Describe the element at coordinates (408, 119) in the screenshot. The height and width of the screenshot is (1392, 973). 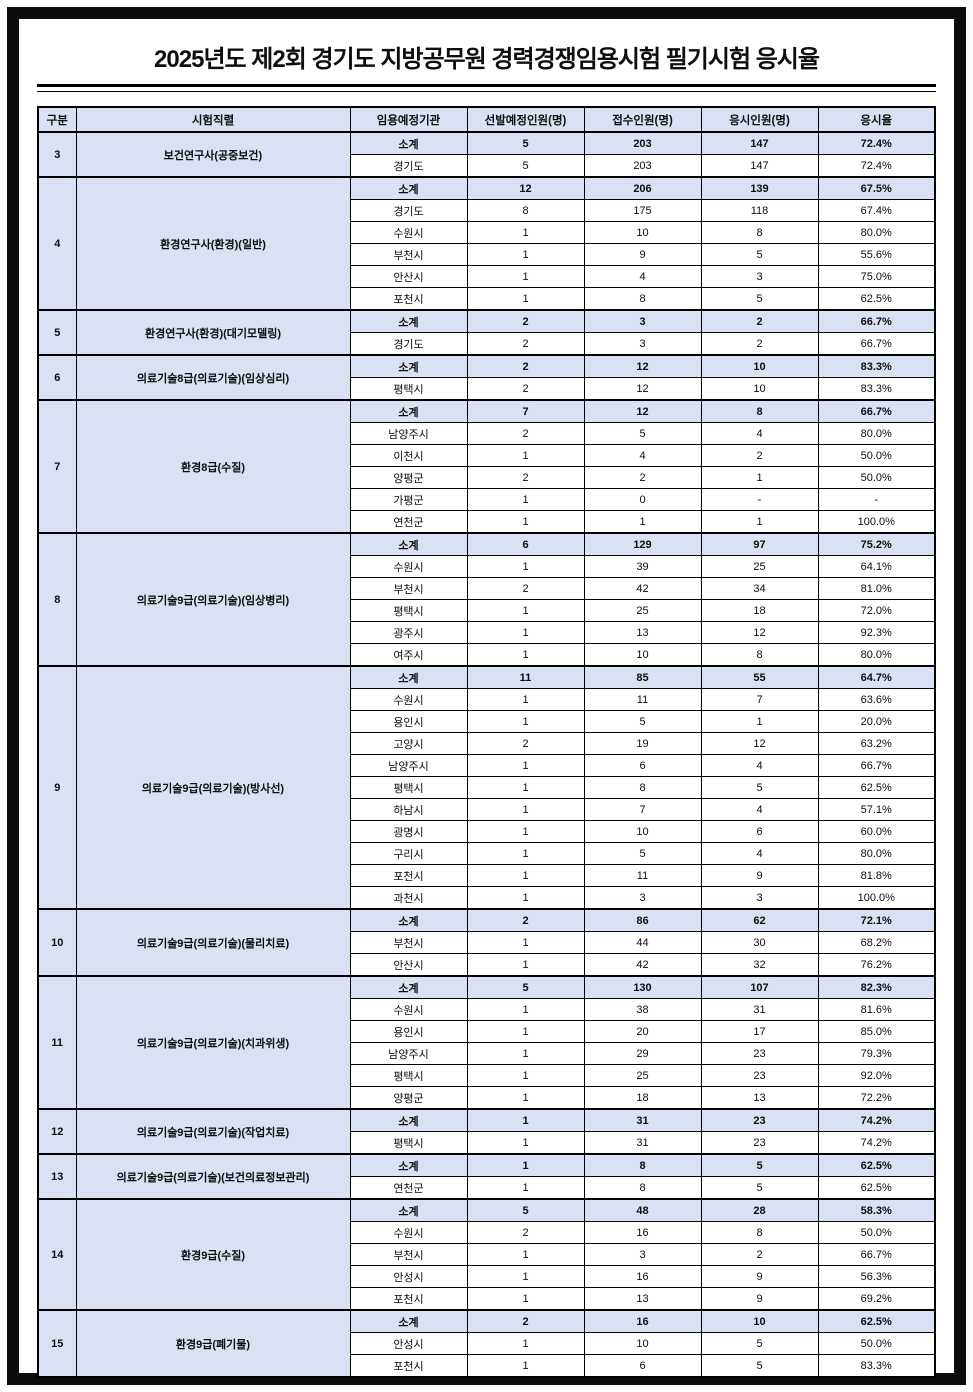
I see `header-agency: 임용예정기관` at that location.